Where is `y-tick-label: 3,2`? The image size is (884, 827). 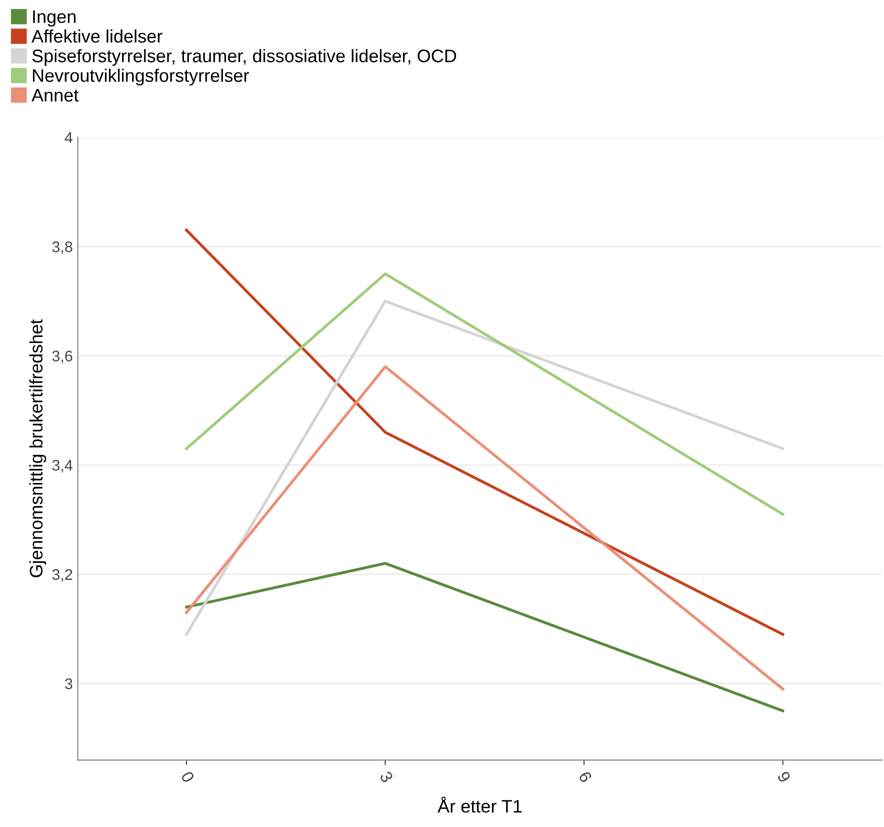 y-tick-label: 3,2 is located at coordinates (62, 575).